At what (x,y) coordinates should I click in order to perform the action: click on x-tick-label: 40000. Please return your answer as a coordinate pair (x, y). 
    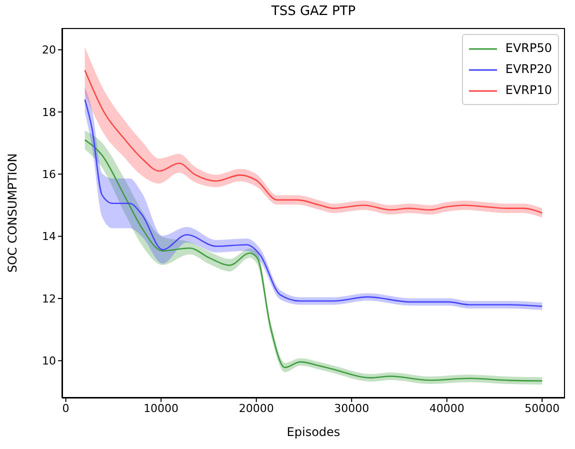
    Looking at the image, I should click on (446, 408).